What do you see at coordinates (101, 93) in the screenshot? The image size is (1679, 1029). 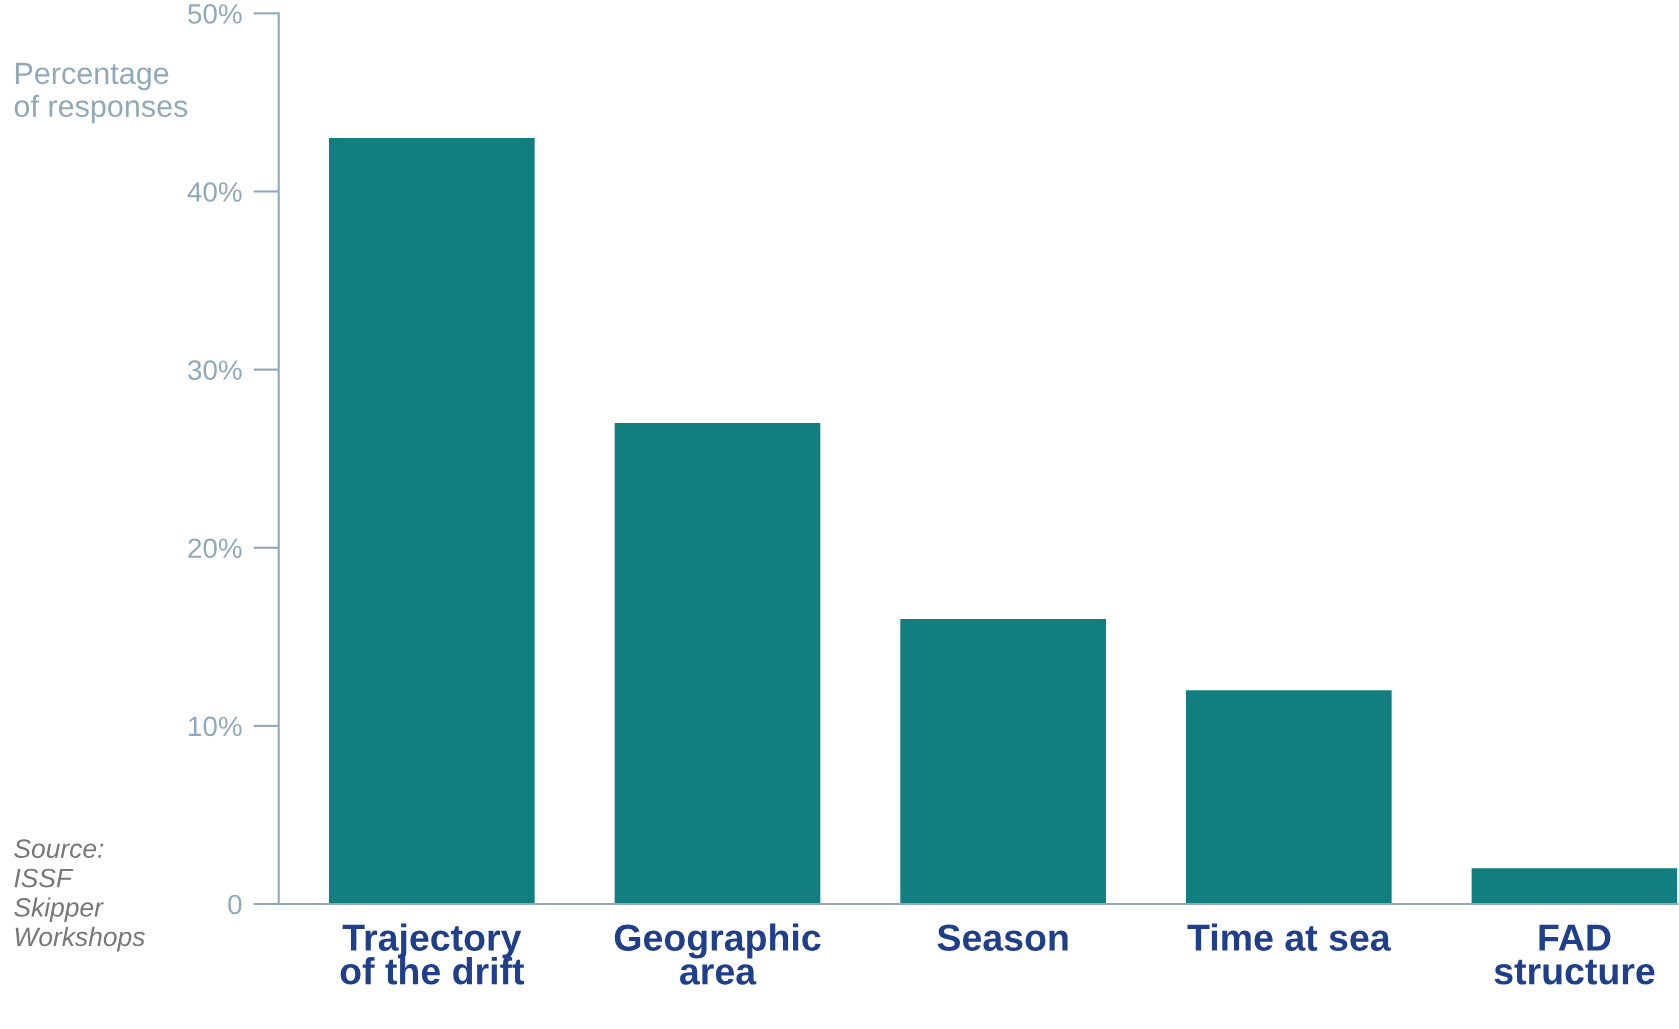 I see `y-axis-title: Percentage of responses` at bounding box center [101, 93].